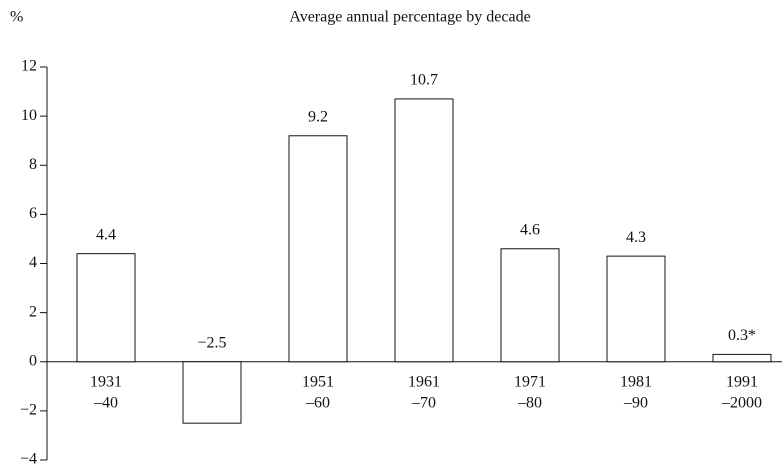 The width and height of the screenshot is (782, 465). Describe the element at coordinates (318, 116) in the screenshot. I see `value-label: 9.2` at that location.